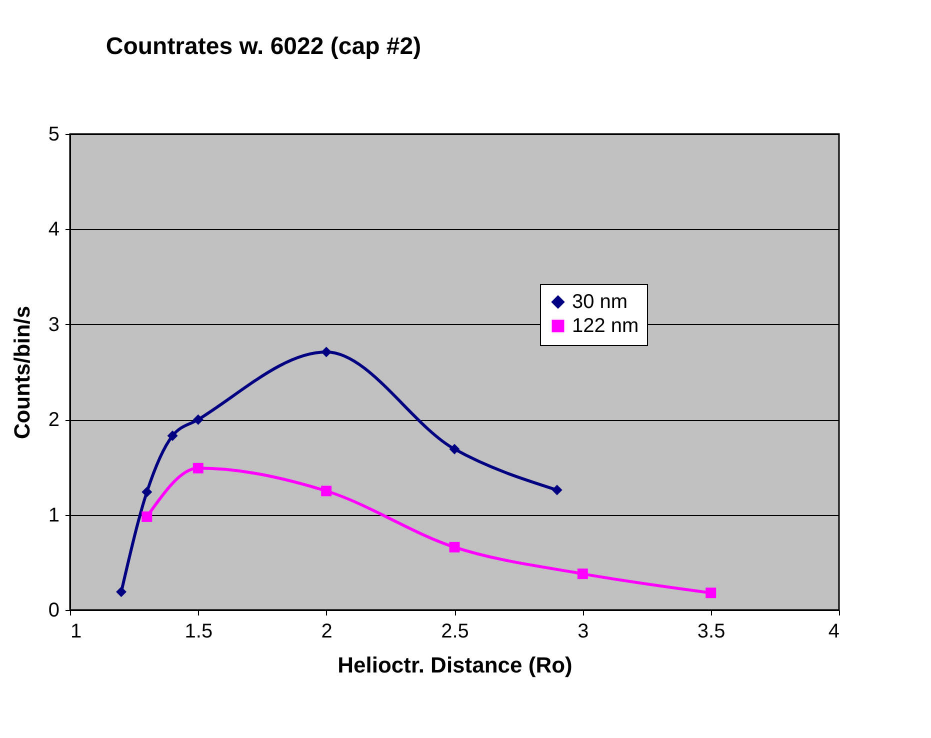 This screenshot has height=738, width=931. I want to click on x-tick-label: 1, so click(76, 631).